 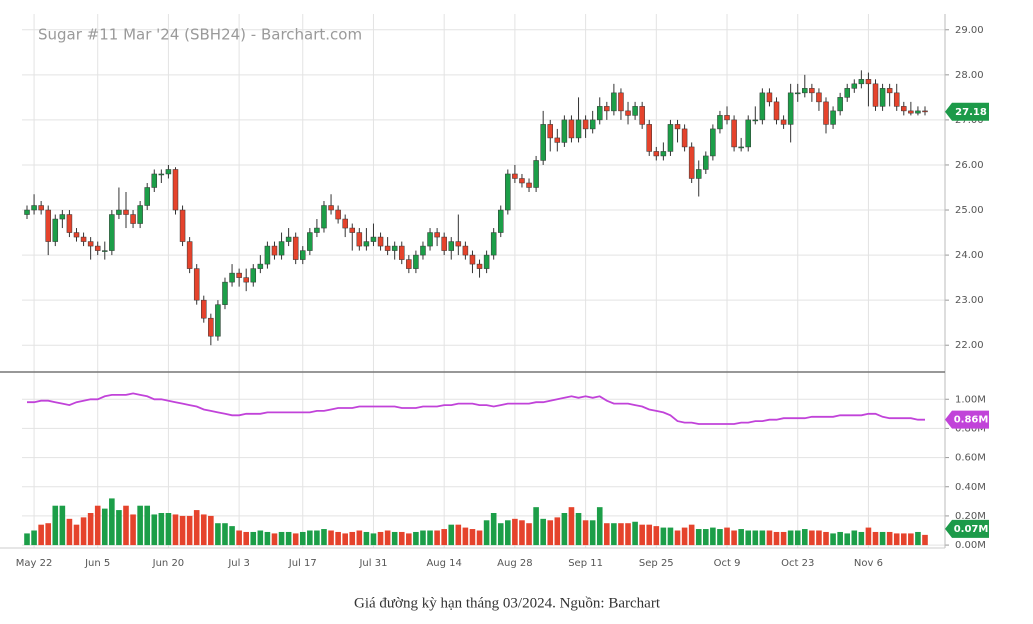 I want to click on x-tick-label: May 22, so click(x=34, y=563).